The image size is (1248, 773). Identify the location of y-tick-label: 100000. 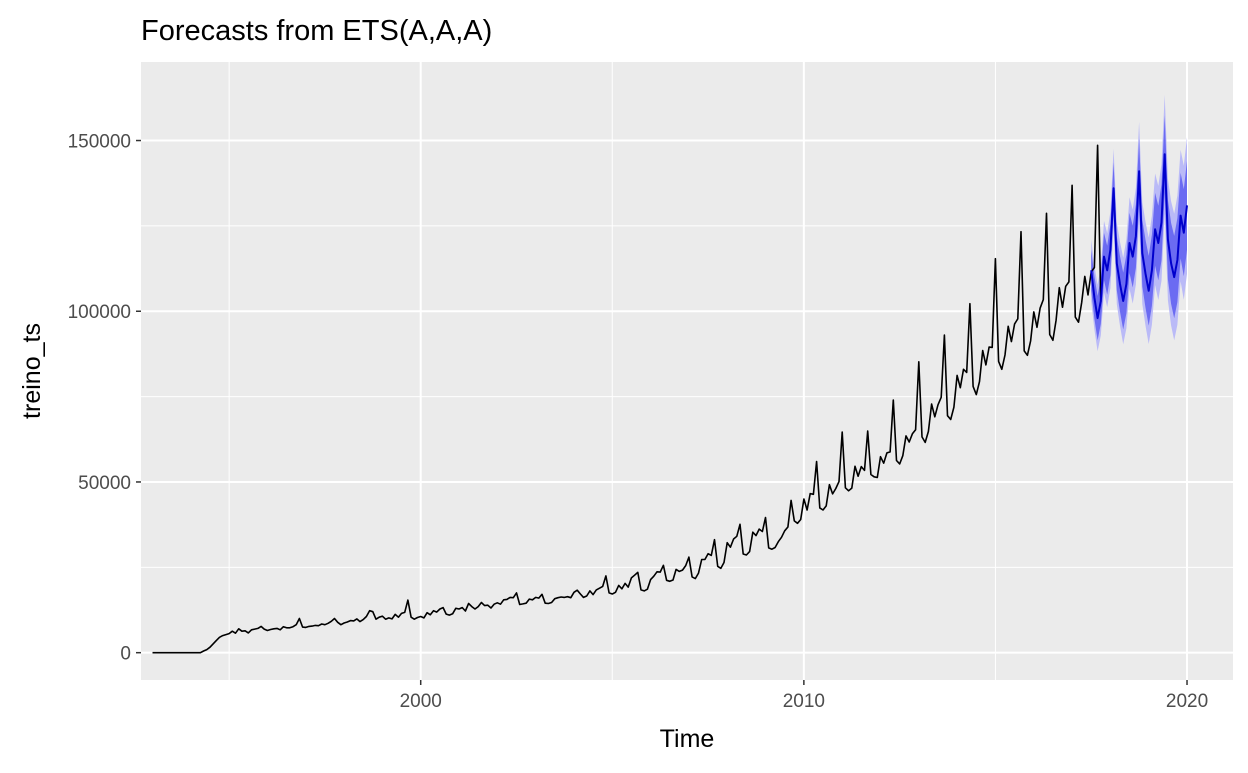
(99, 312).